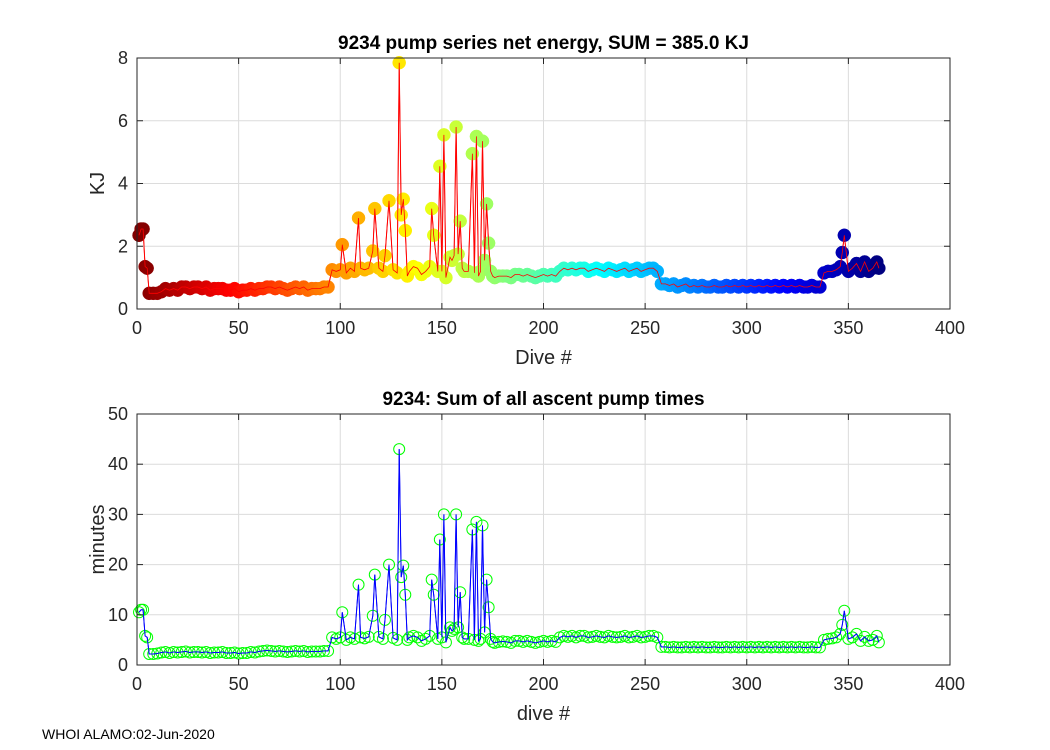 This screenshot has height=750, width=1050. Describe the element at coordinates (123, 58) in the screenshot. I see `y-tick-label: 8` at that location.